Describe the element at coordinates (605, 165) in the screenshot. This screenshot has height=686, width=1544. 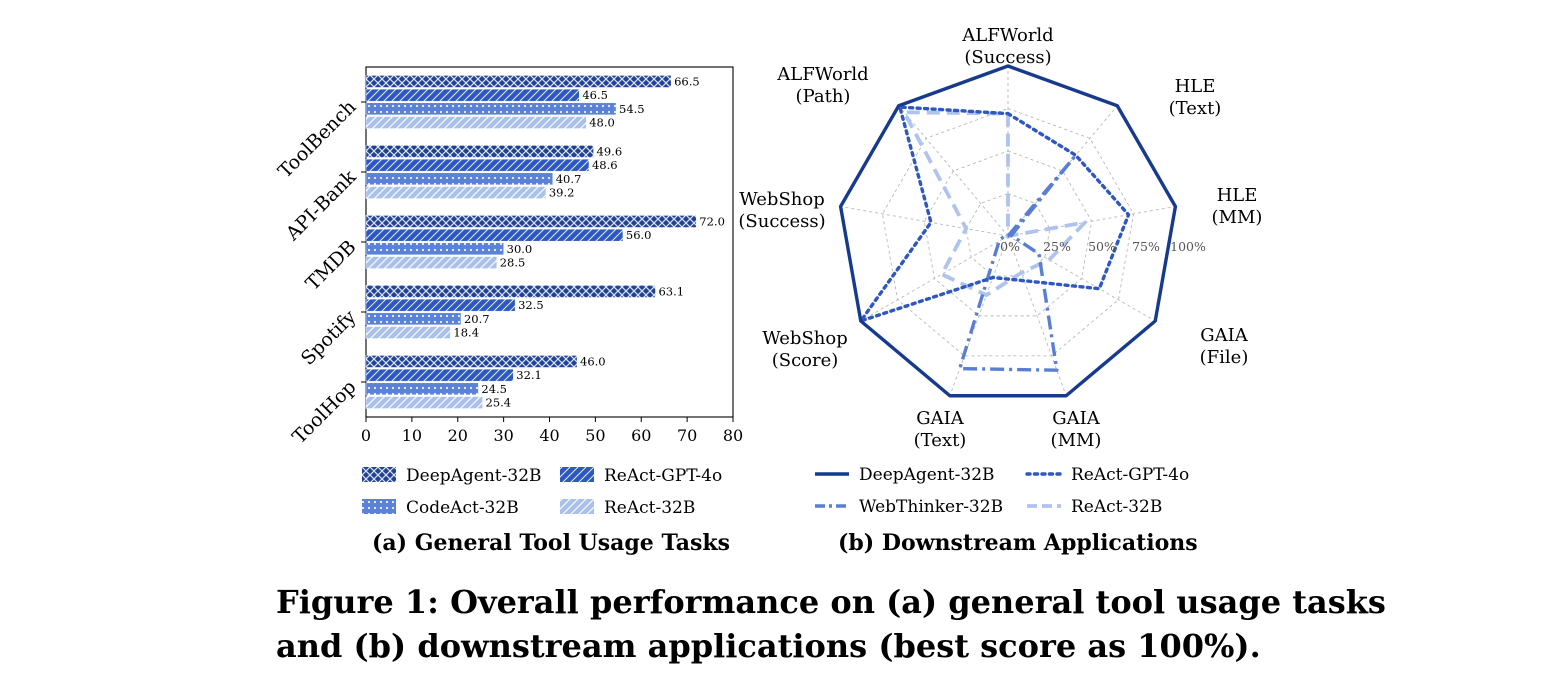
I see `bar-value-label: 48.6` at that location.